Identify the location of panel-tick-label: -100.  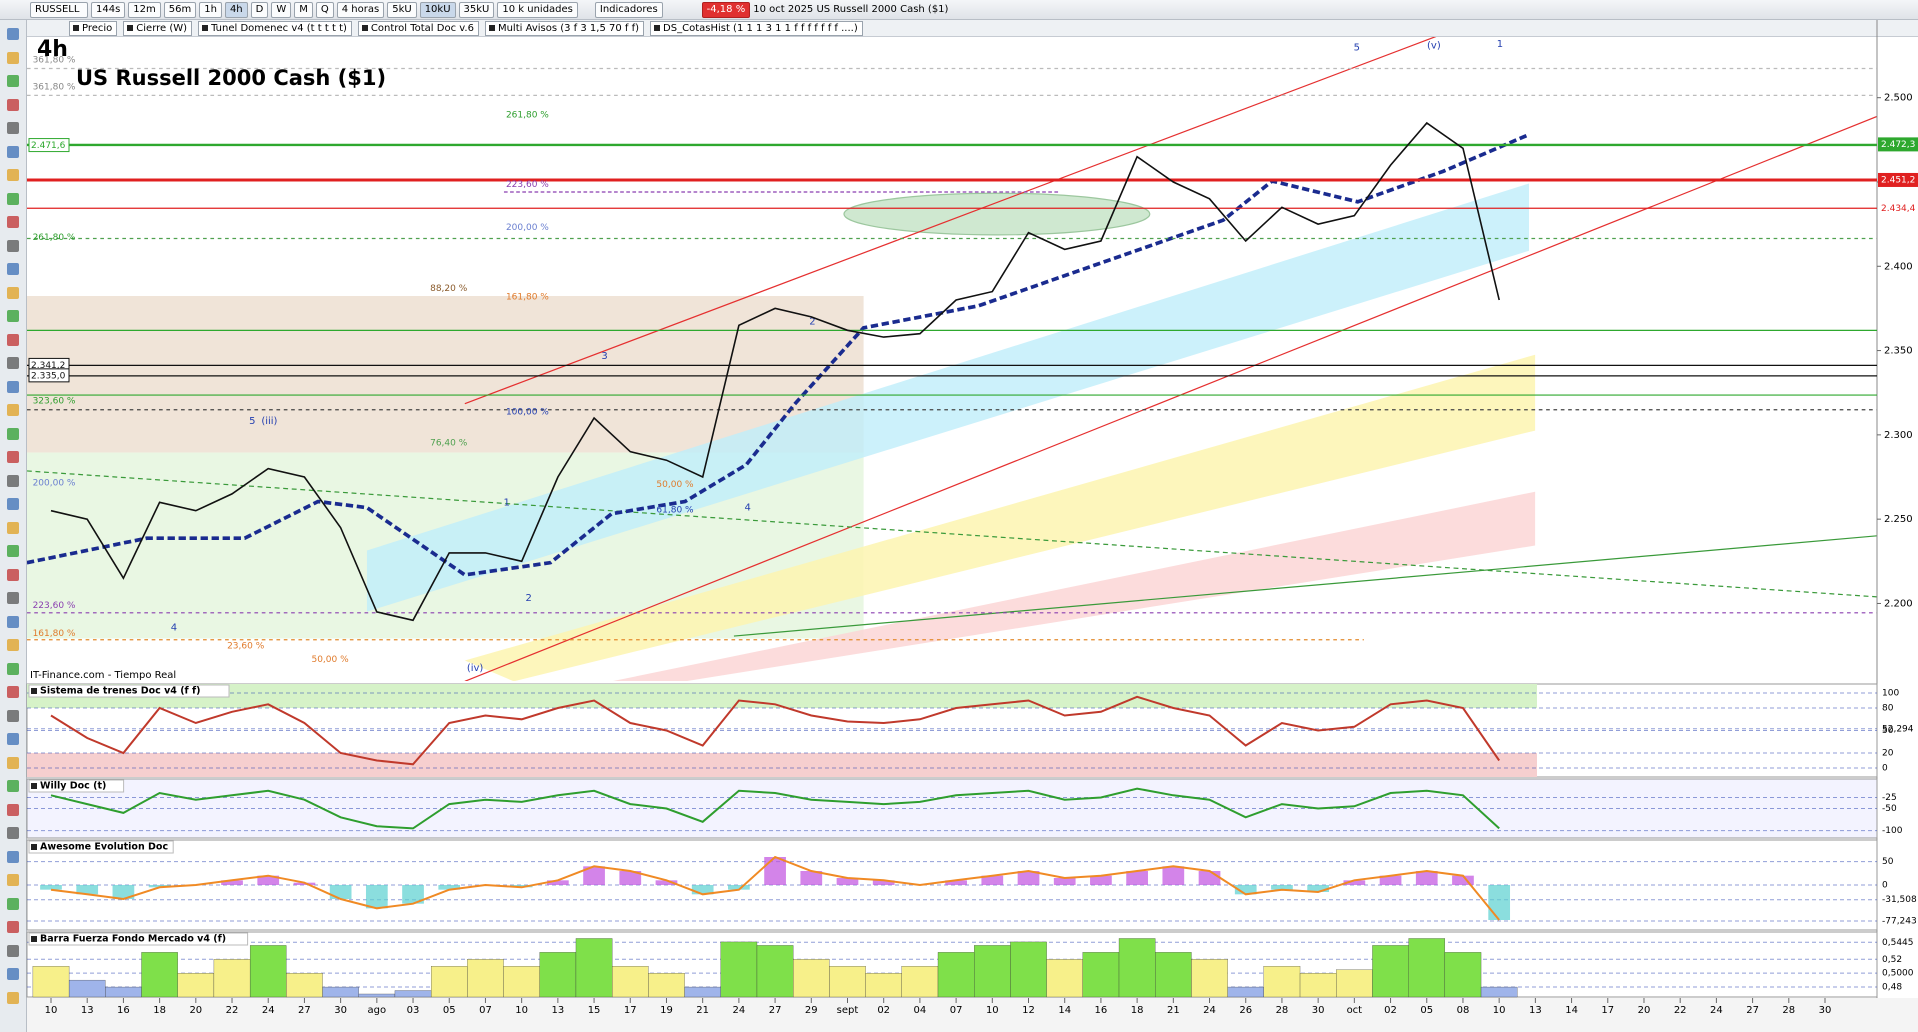
(1892, 831).